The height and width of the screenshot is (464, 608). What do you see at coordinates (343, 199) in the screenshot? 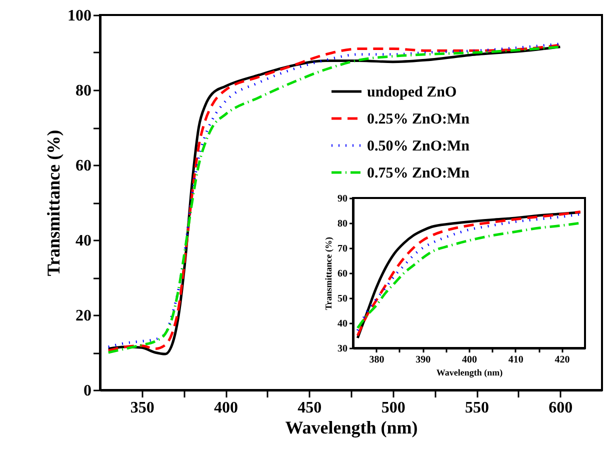
I see `y-tick-label: 90` at bounding box center [343, 199].